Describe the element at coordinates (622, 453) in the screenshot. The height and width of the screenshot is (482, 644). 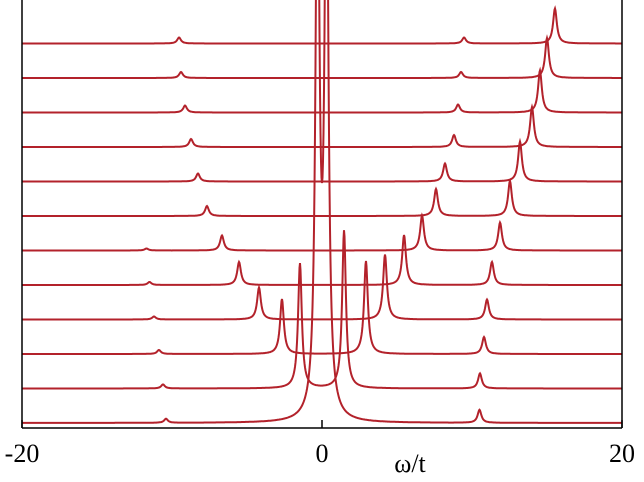
I see `x-tick-label: 20` at that location.